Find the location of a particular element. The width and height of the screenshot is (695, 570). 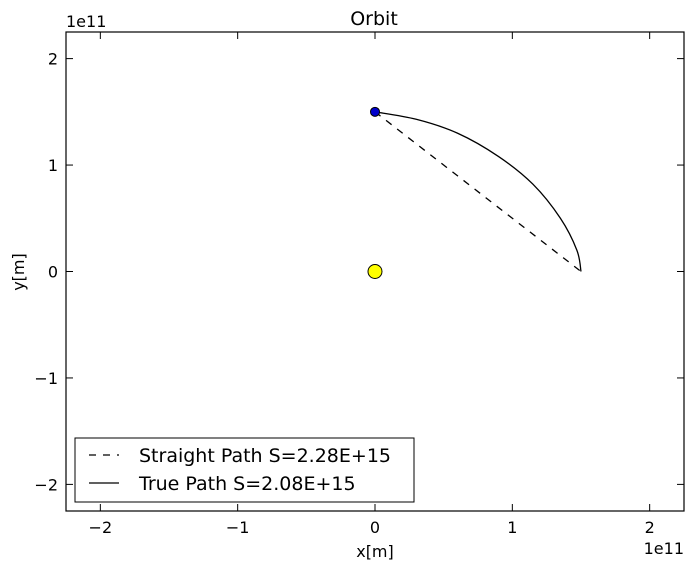

x-tick-label: 1 is located at coordinates (512, 527).